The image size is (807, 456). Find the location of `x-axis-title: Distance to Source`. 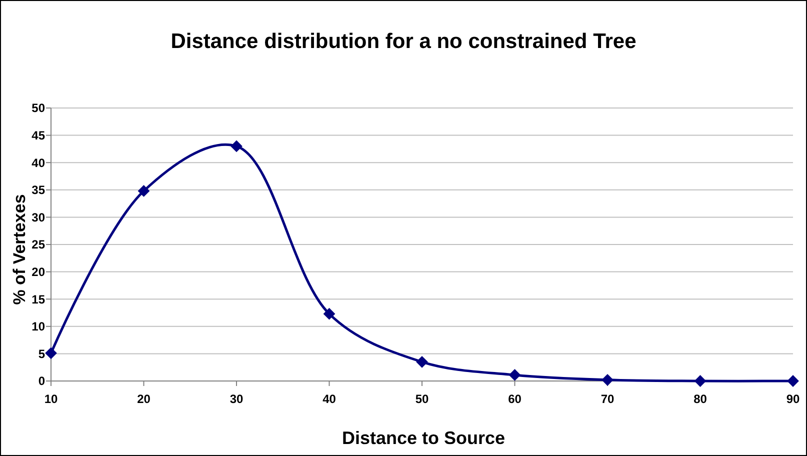

x-axis-title: Distance to Source is located at coordinates (424, 438).